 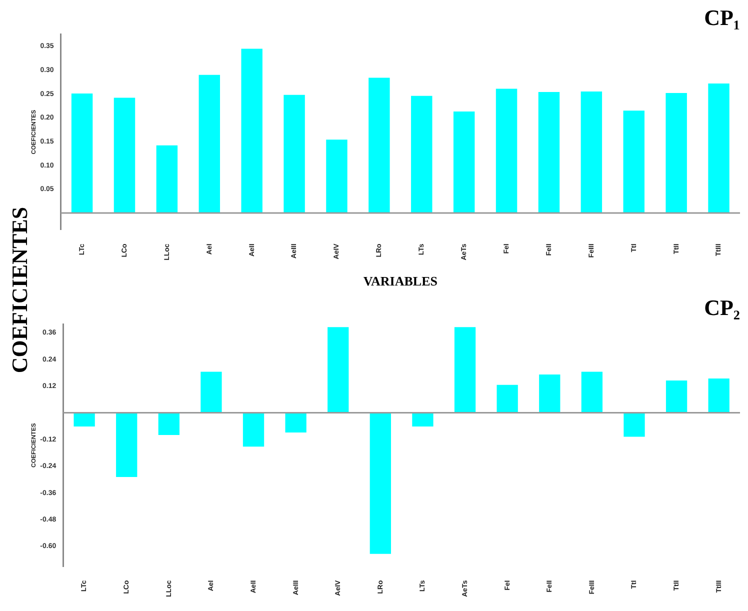 I want to click on chart-title: CP₂, so click(x=722, y=307).